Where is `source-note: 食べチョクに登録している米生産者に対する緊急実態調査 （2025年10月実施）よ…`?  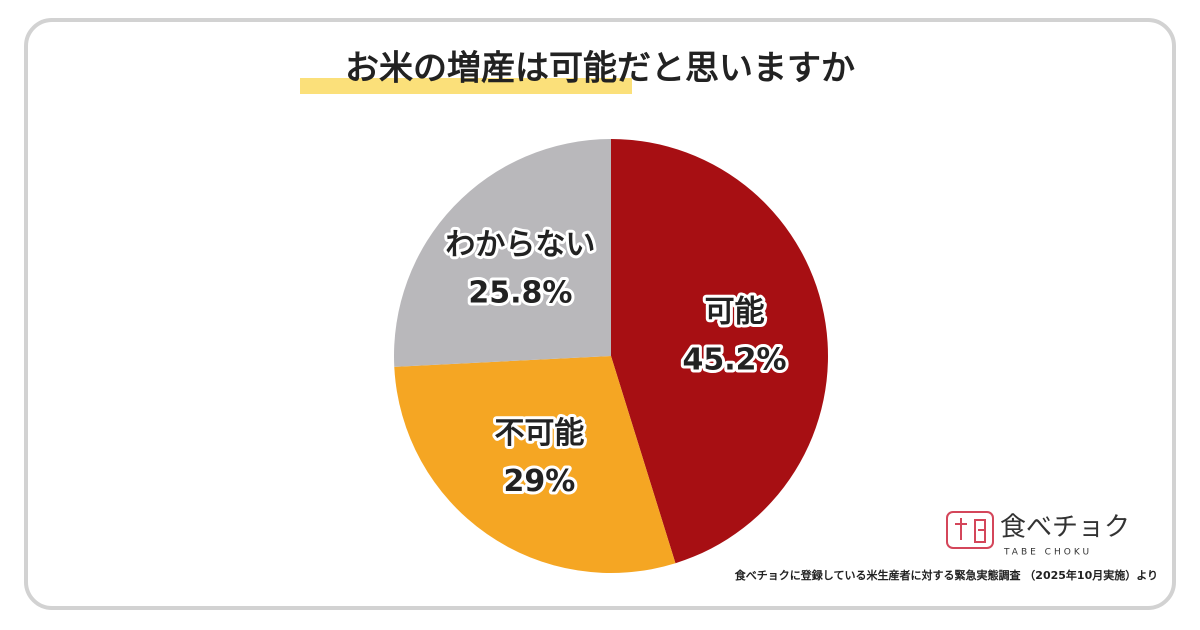 source-note: 食べチョクに登録している米生産者に対する緊急実態調査 （2025年10月実施）よ… is located at coordinates (946, 575).